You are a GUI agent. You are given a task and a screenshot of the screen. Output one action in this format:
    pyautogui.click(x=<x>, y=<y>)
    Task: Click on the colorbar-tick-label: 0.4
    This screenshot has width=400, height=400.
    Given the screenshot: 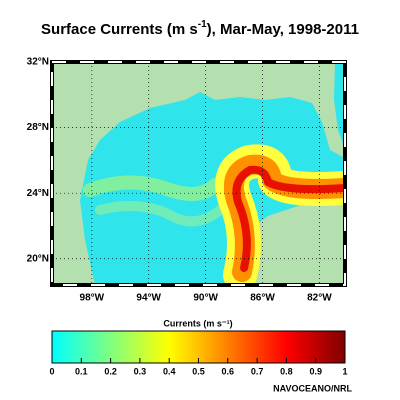 What is the action you would take?
    pyautogui.click(x=169, y=371)
    